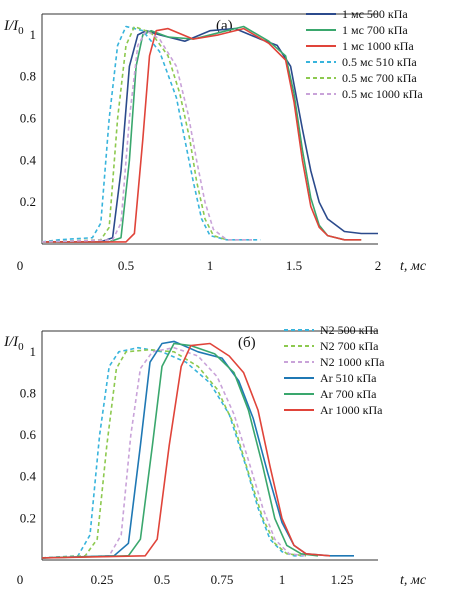  Describe the element at coordinates (379, 62) in the screenshot. I see `legend-label-4: 0.5 мс 510 кПа` at that location.